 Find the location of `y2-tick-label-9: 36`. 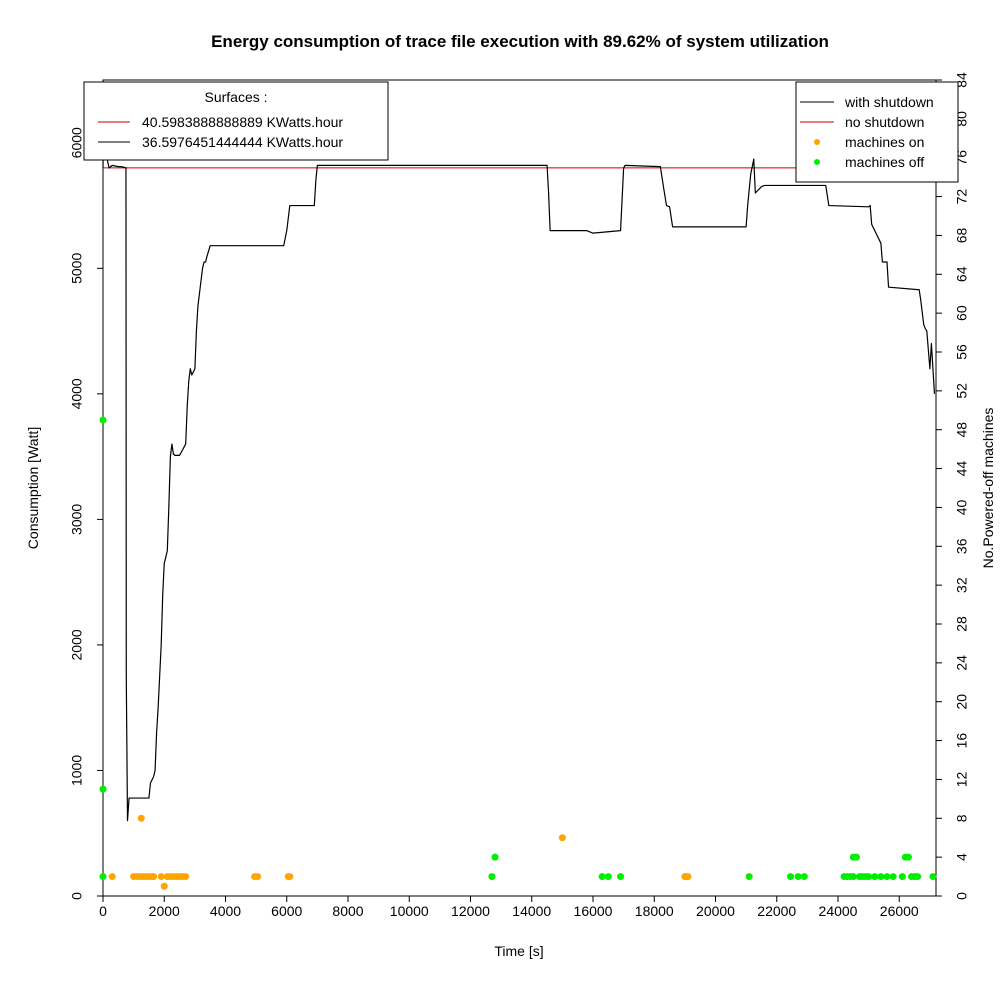

y2-tick-label-9: 36 is located at coordinates (962, 546).